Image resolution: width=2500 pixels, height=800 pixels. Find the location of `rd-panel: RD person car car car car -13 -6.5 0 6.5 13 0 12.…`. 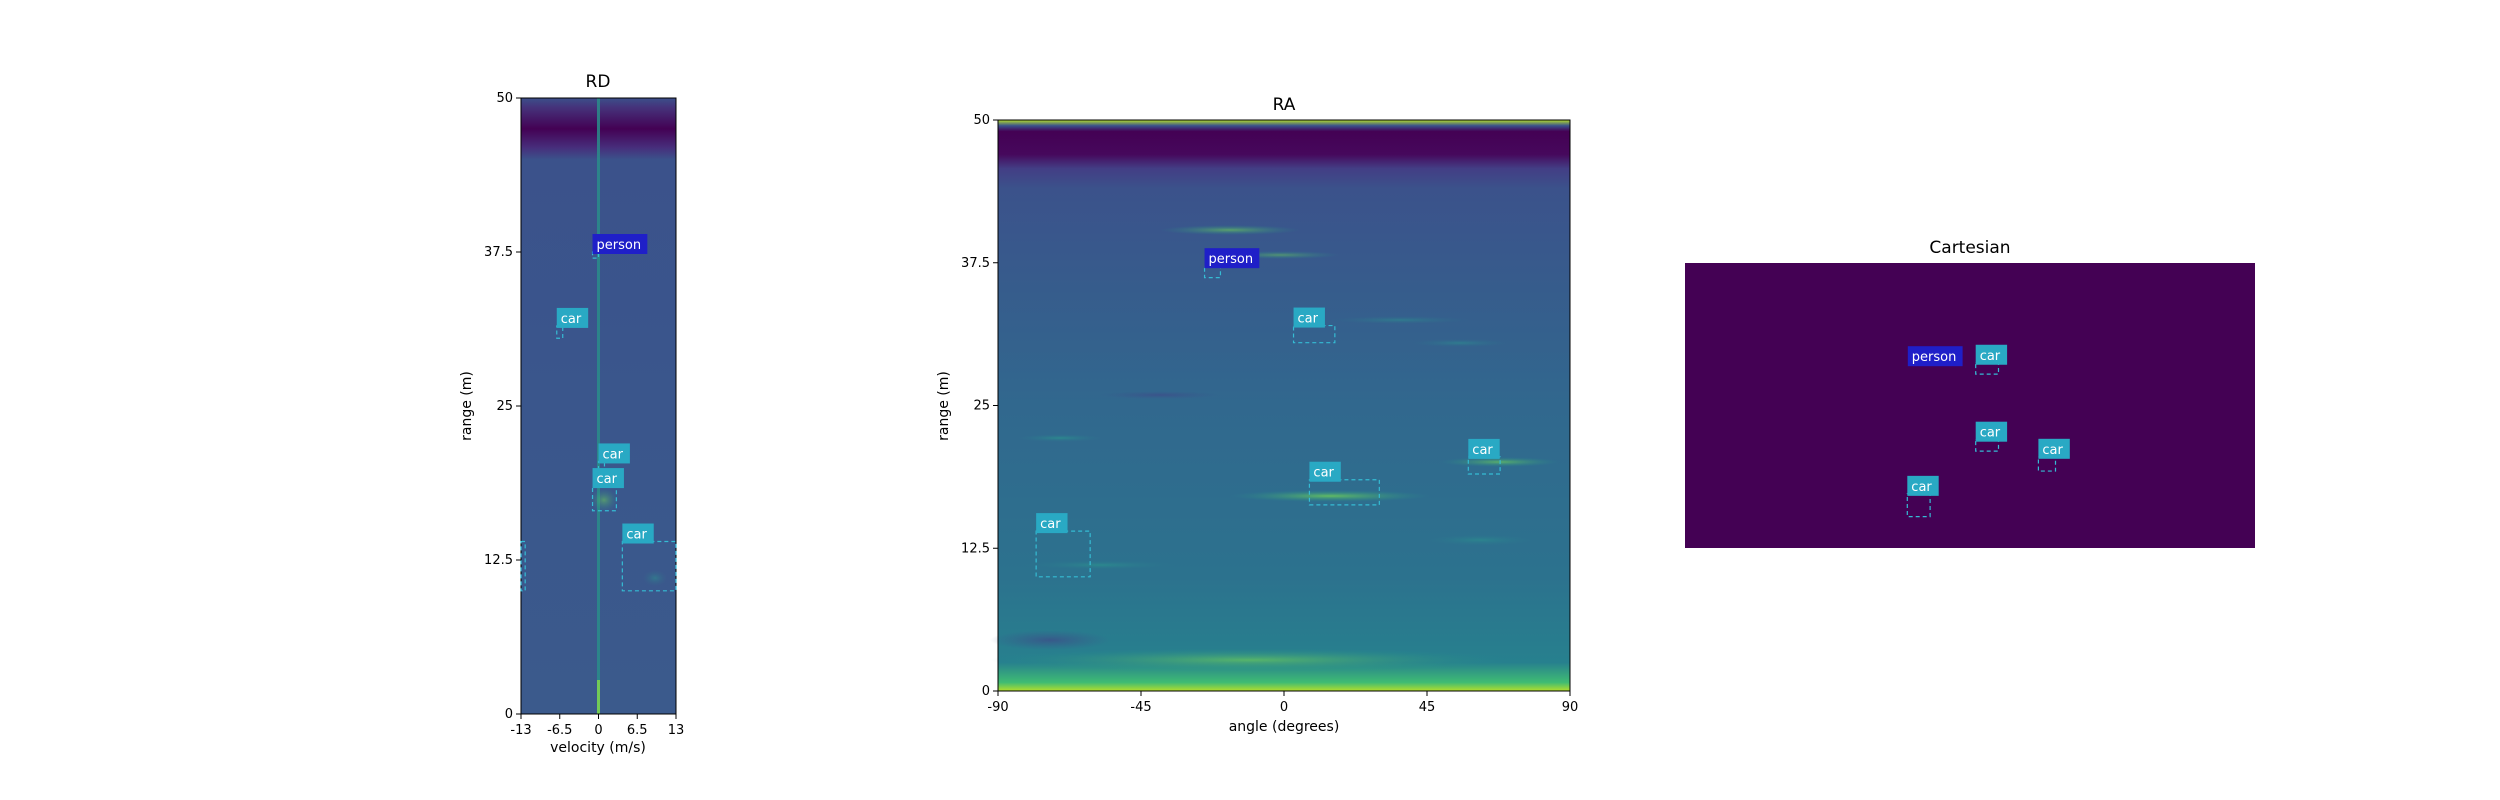

rd-panel: RD person car car car car -13 -6.5 0 6.5 13 0 12.… is located at coordinates (571, 414).